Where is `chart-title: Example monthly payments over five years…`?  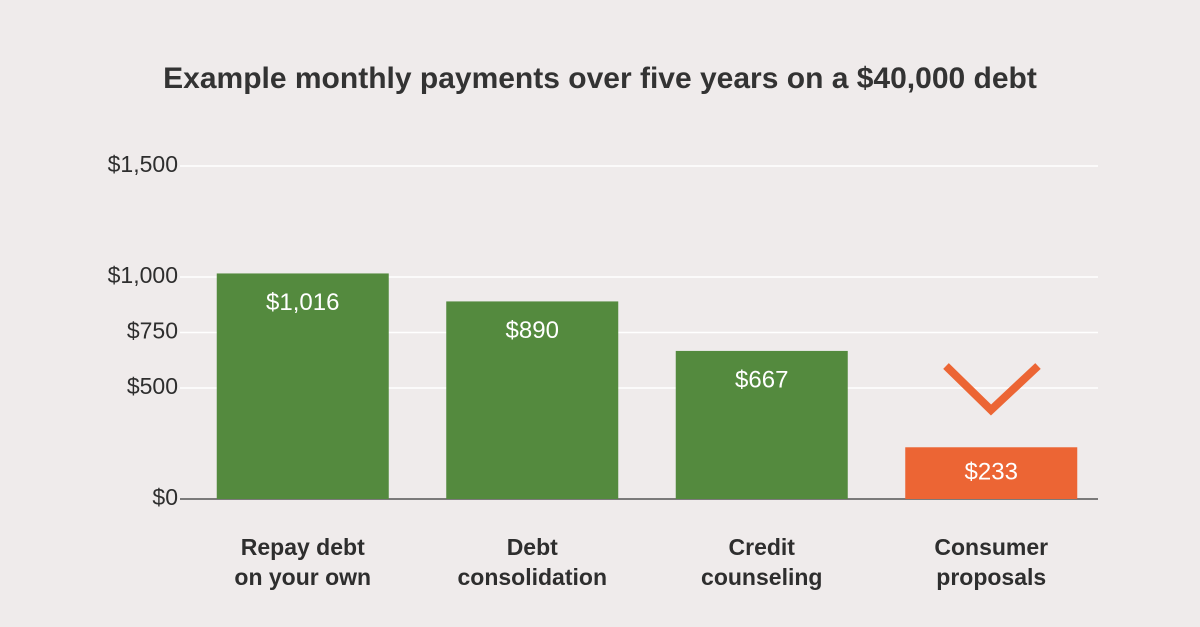
chart-title: Example monthly payments over five years… is located at coordinates (600, 78).